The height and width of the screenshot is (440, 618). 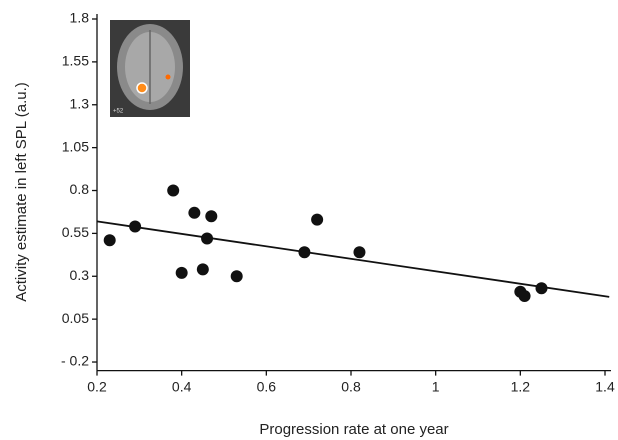 What do you see at coordinates (150, 68) in the screenshot?
I see `inset-image: +52` at bounding box center [150, 68].